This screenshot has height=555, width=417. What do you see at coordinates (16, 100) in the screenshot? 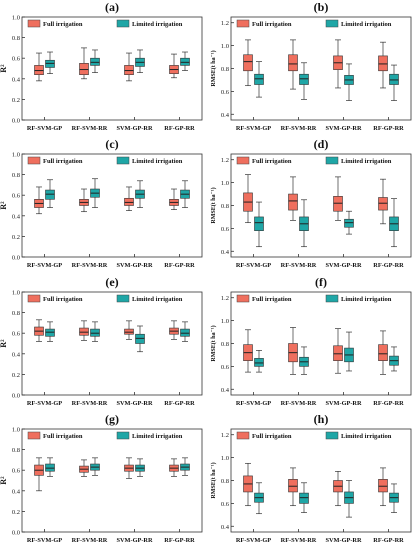
I see `y-tick-label: 0.2` at bounding box center [16, 100].